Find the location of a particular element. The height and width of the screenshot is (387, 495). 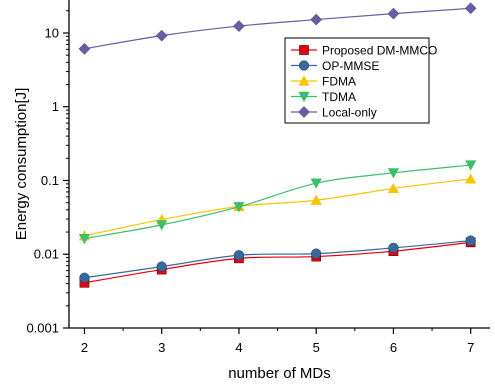

legend-label: FDMA is located at coordinates (339, 82).